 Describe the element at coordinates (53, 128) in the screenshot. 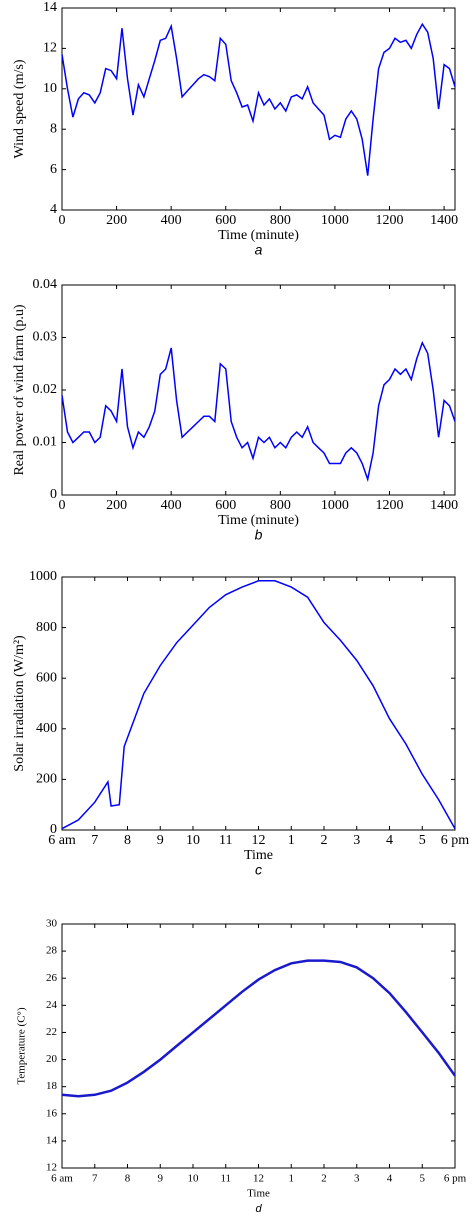

I see `y-tick-label: 8` at that location.